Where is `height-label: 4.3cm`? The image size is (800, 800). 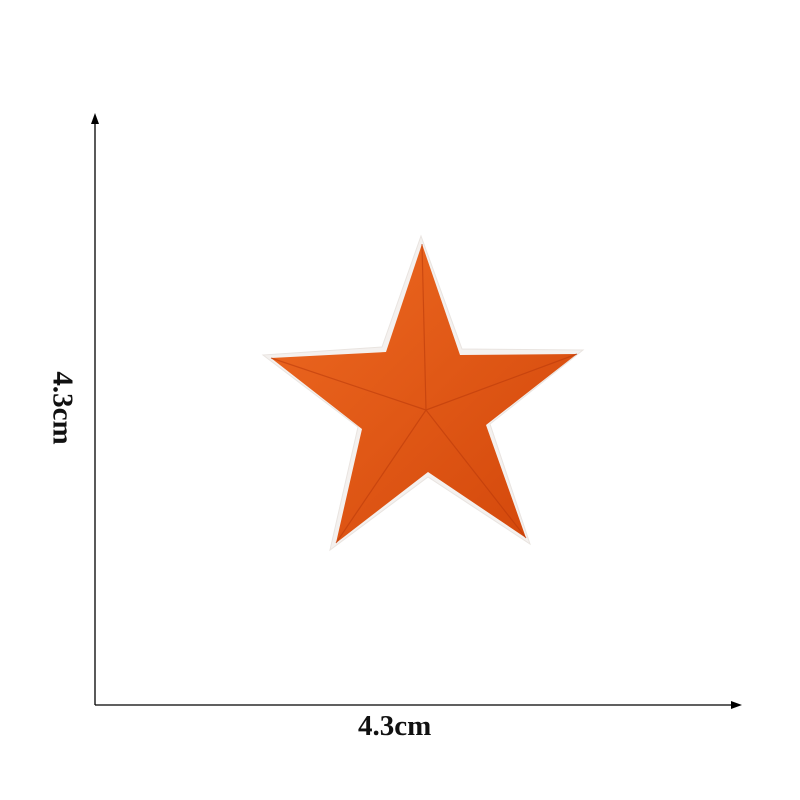
height-label: 4.3cm is located at coordinates (62, 408).